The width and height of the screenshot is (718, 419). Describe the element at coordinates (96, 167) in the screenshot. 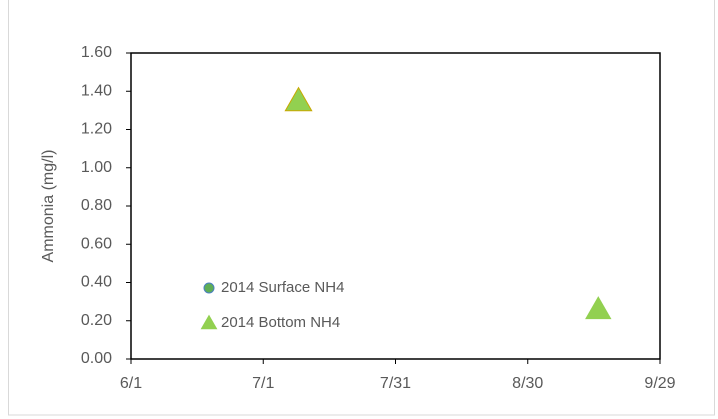

I see `y-tick-label: 1.00` at that location.